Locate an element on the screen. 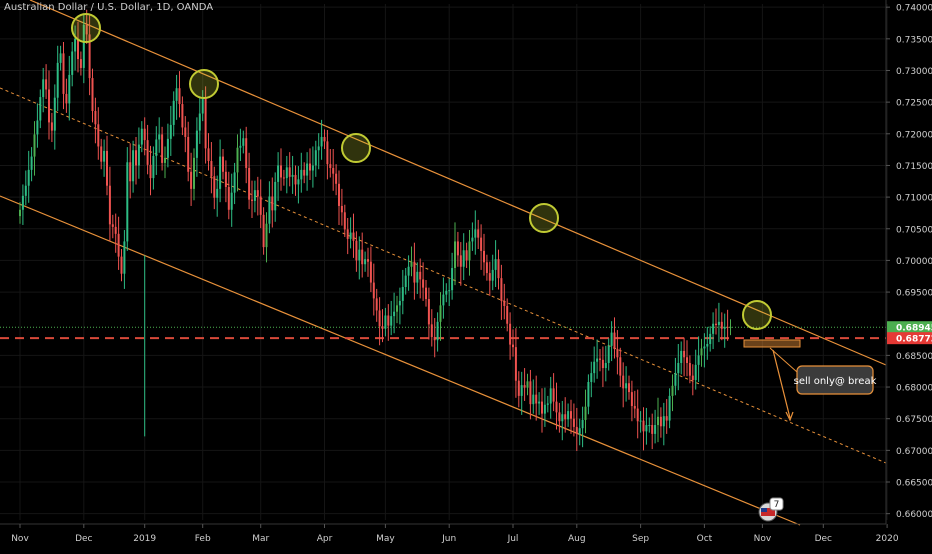  x-tick-label: Dec is located at coordinates (83, 539).